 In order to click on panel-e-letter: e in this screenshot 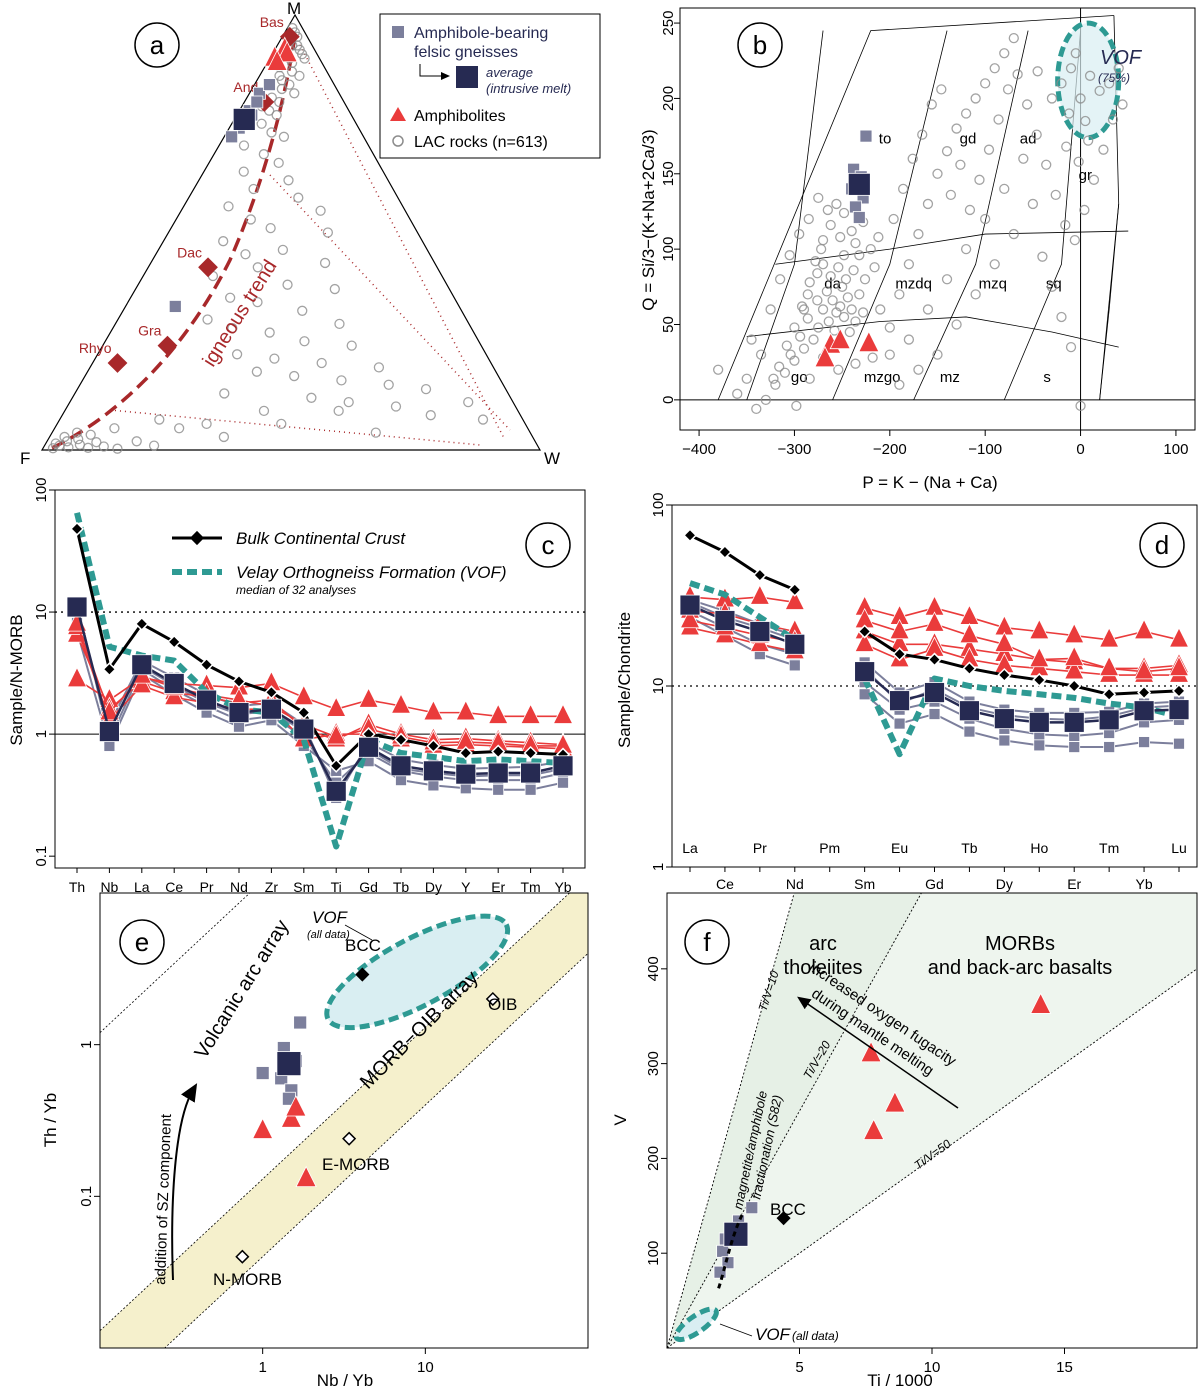, I will do `click(142, 942)`.